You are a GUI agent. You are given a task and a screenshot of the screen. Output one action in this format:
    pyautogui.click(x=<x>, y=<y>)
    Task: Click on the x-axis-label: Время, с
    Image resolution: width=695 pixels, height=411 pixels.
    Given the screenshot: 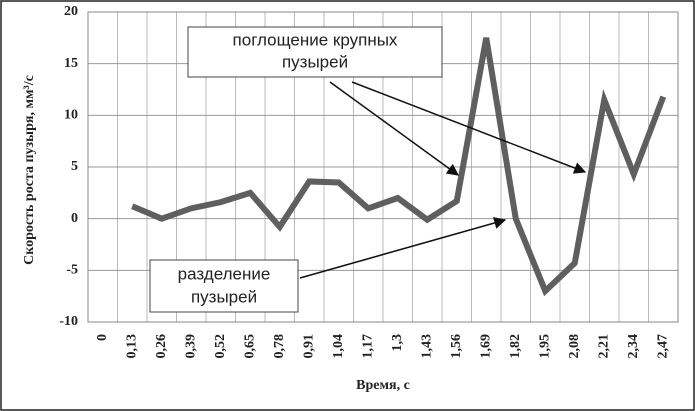 What is the action you would take?
    pyautogui.click(x=383, y=385)
    